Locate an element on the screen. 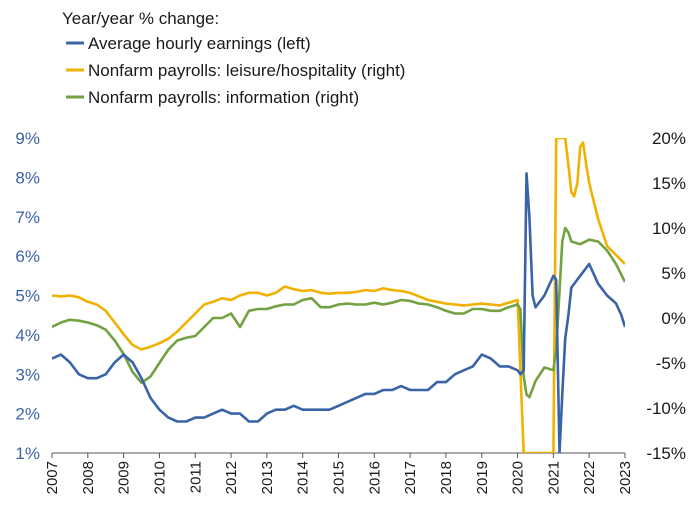 Image resolution: width=700 pixels, height=517 pixels. legend-label-3: Nonfarm payrolls: information (right) is located at coordinates (223, 97).